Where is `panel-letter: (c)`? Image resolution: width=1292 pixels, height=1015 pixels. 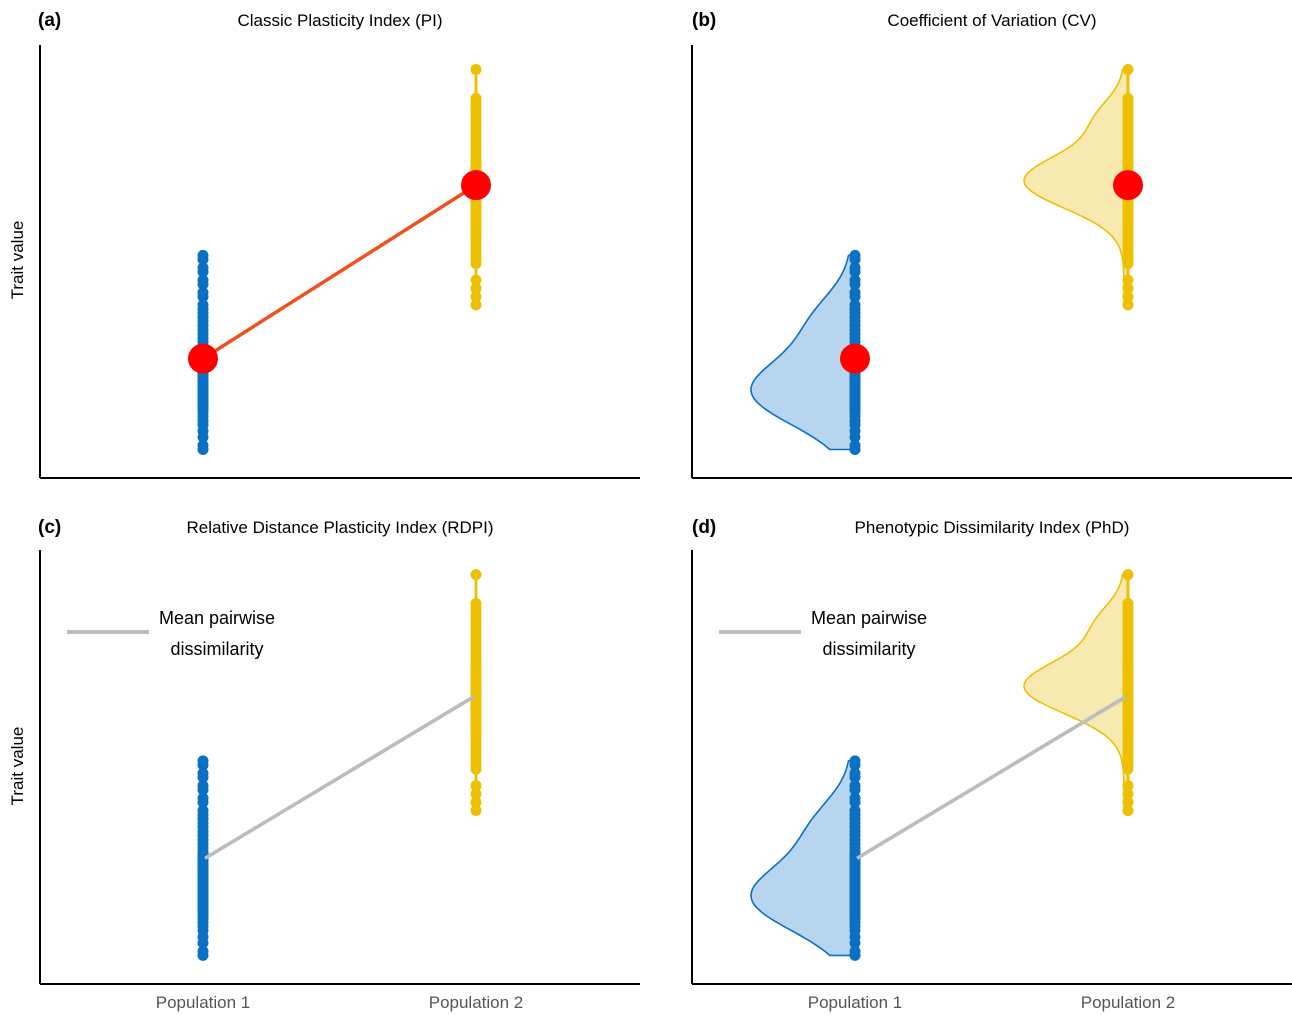 panel-letter: (c) is located at coordinates (49, 527).